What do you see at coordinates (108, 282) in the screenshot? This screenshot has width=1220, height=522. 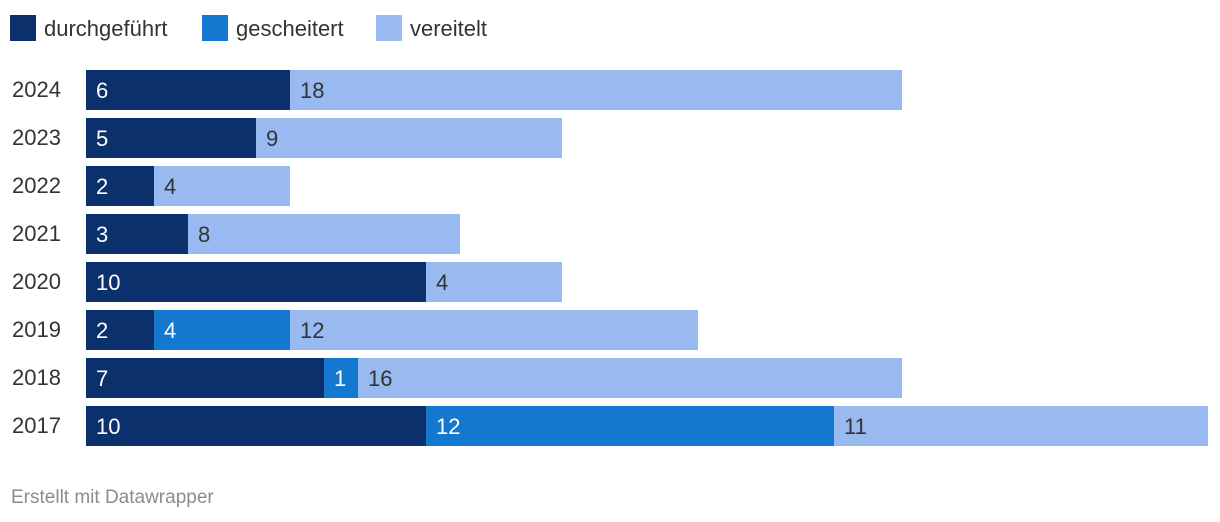 I see `data-label-durchgefuehrt-2020: 10` at bounding box center [108, 282].